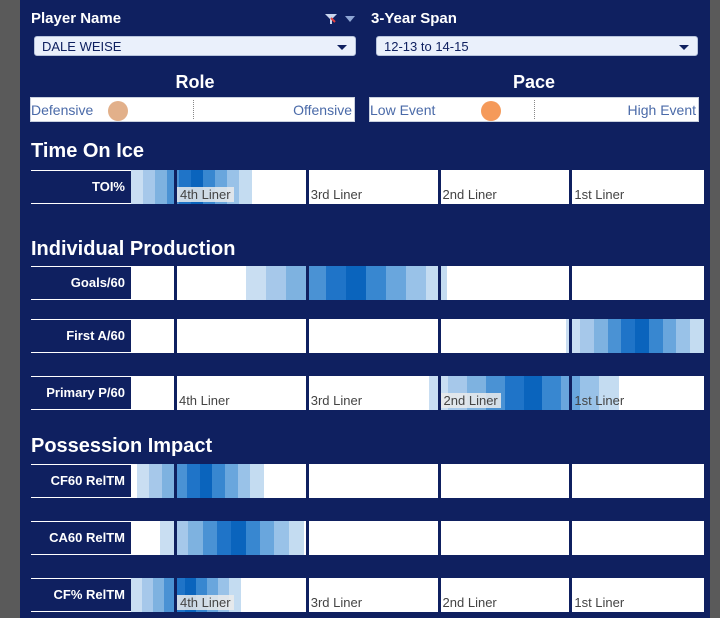 The image size is (720, 618). Describe the element at coordinates (118, 111) in the screenshot. I see `role-knob` at that location.